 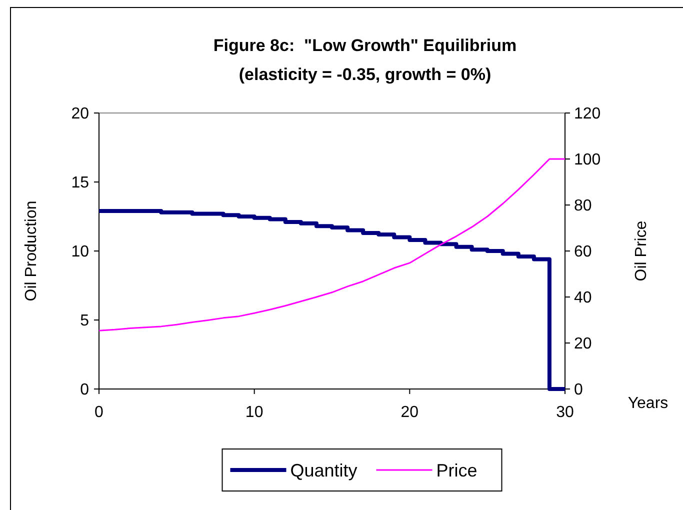 I want to click on y2-tick-label: 40, so click(x=583, y=298).